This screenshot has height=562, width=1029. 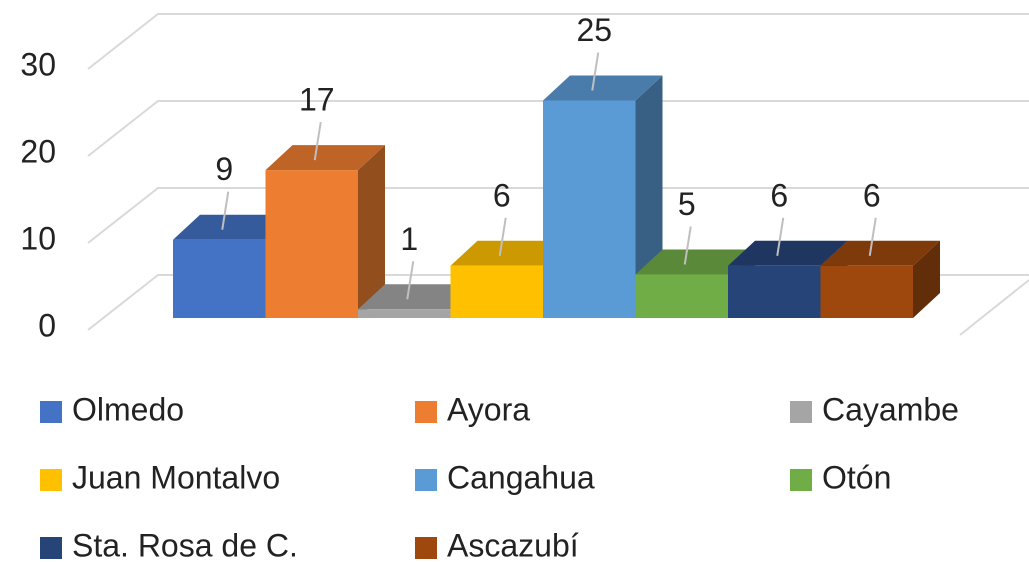 What do you see at coordinates (47, 325) in the screenshot?
I see `y-tick-label: 0` at bounding box center [47, 325].